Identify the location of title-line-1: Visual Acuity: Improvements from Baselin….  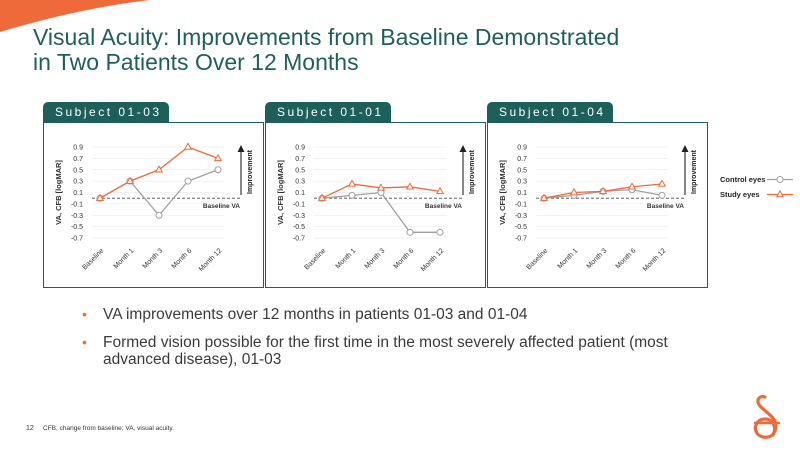
(326, 37).